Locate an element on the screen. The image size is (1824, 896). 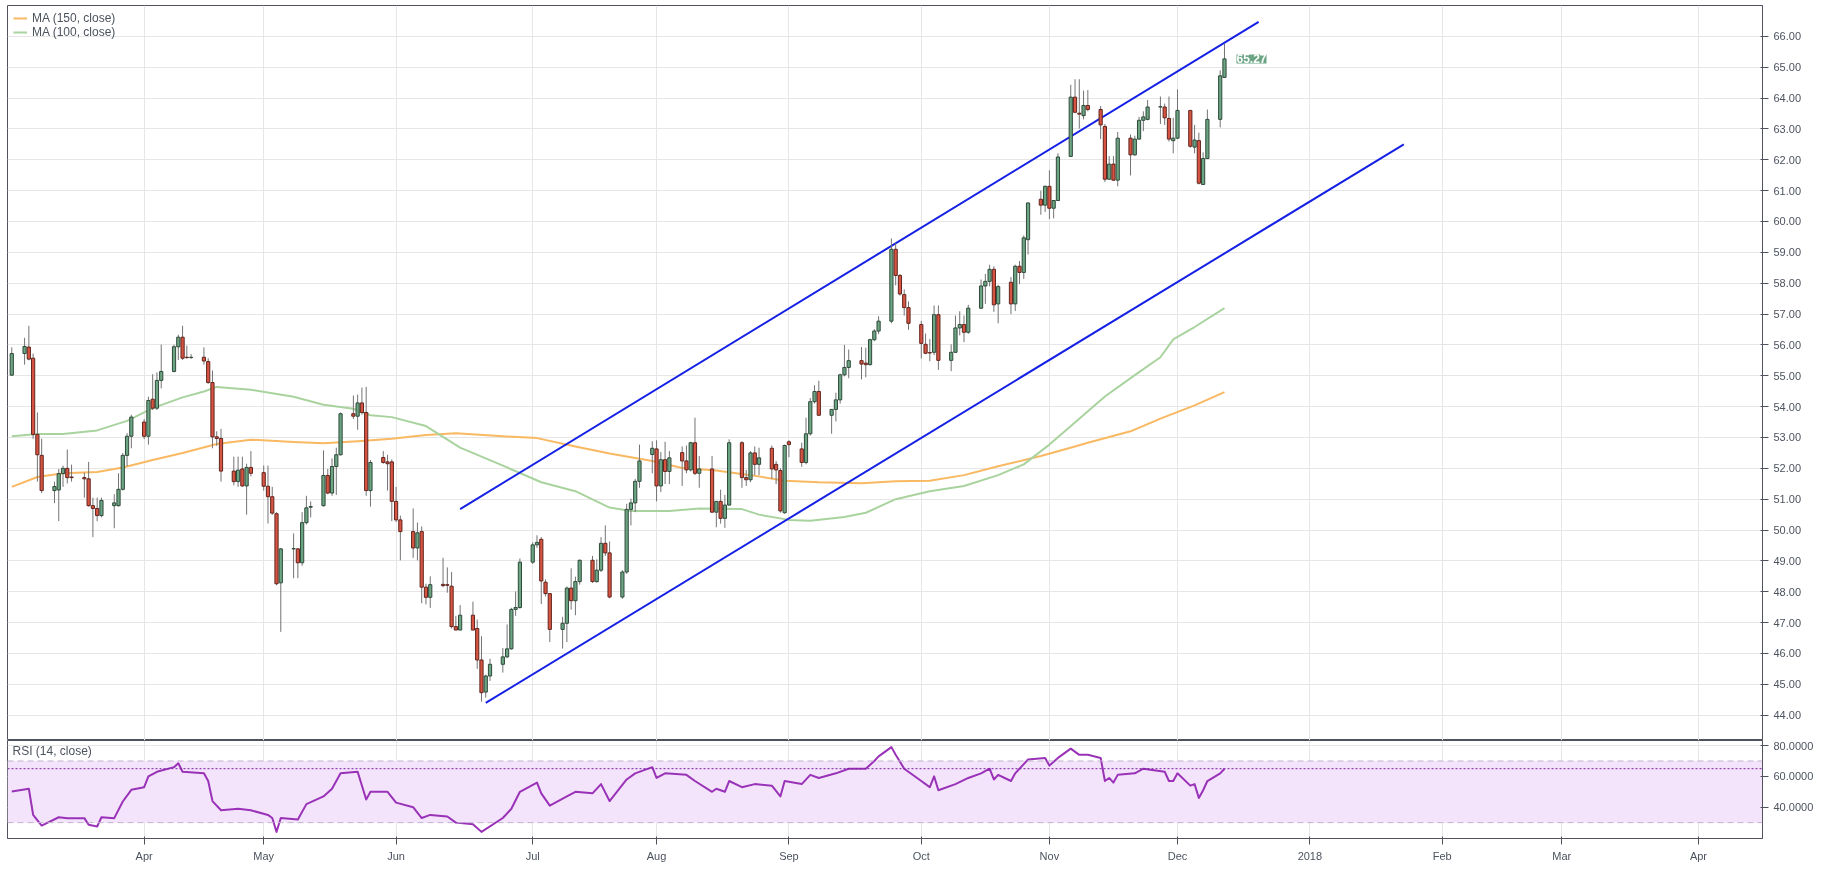
y-tick-label: 55.00 is located at coordinates (1787, 375).